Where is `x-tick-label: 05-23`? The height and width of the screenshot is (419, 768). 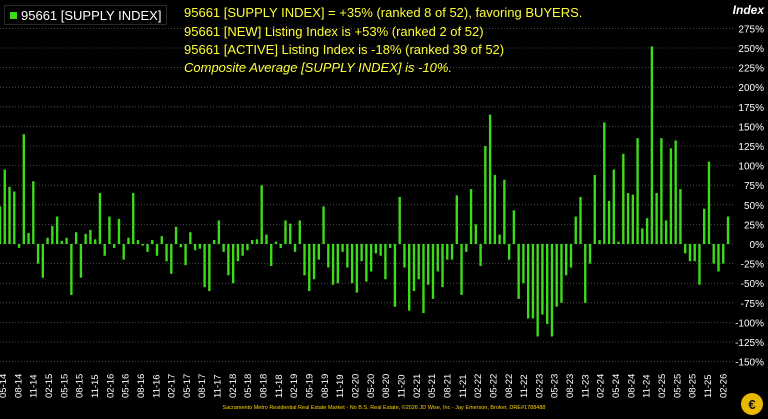 x-tick-label: 05-23 is located at coordinates (555, 386).